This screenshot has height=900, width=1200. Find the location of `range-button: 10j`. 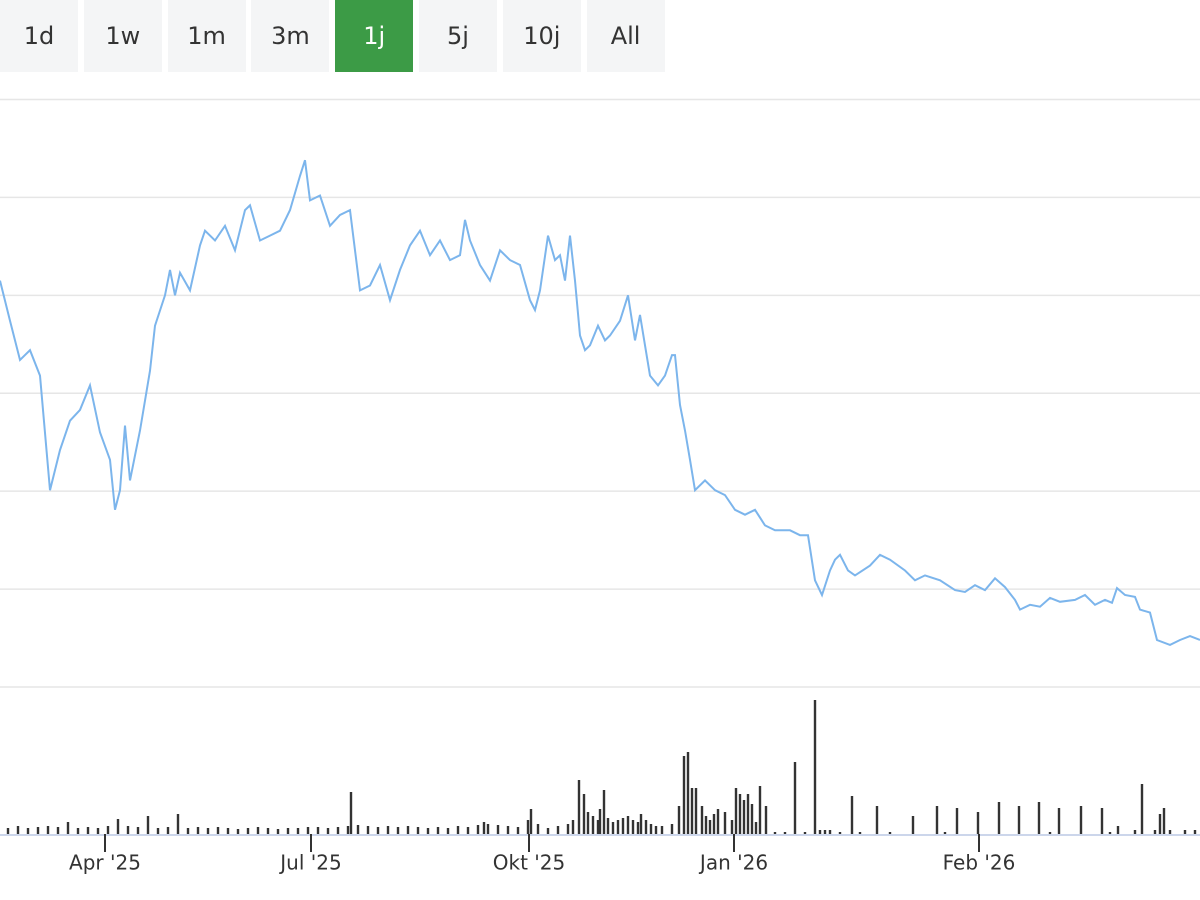

range-button: 10j is located at coordinates (541, 36).